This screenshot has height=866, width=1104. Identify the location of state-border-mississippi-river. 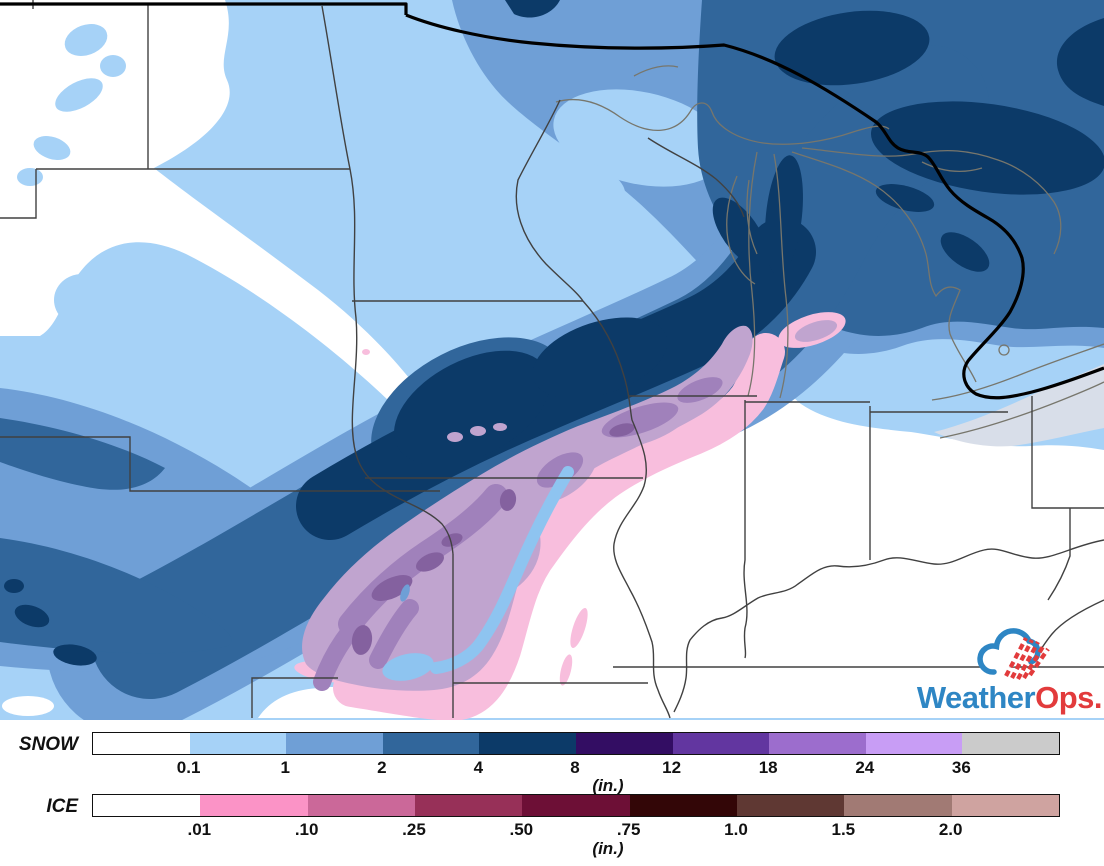
(626, 509).